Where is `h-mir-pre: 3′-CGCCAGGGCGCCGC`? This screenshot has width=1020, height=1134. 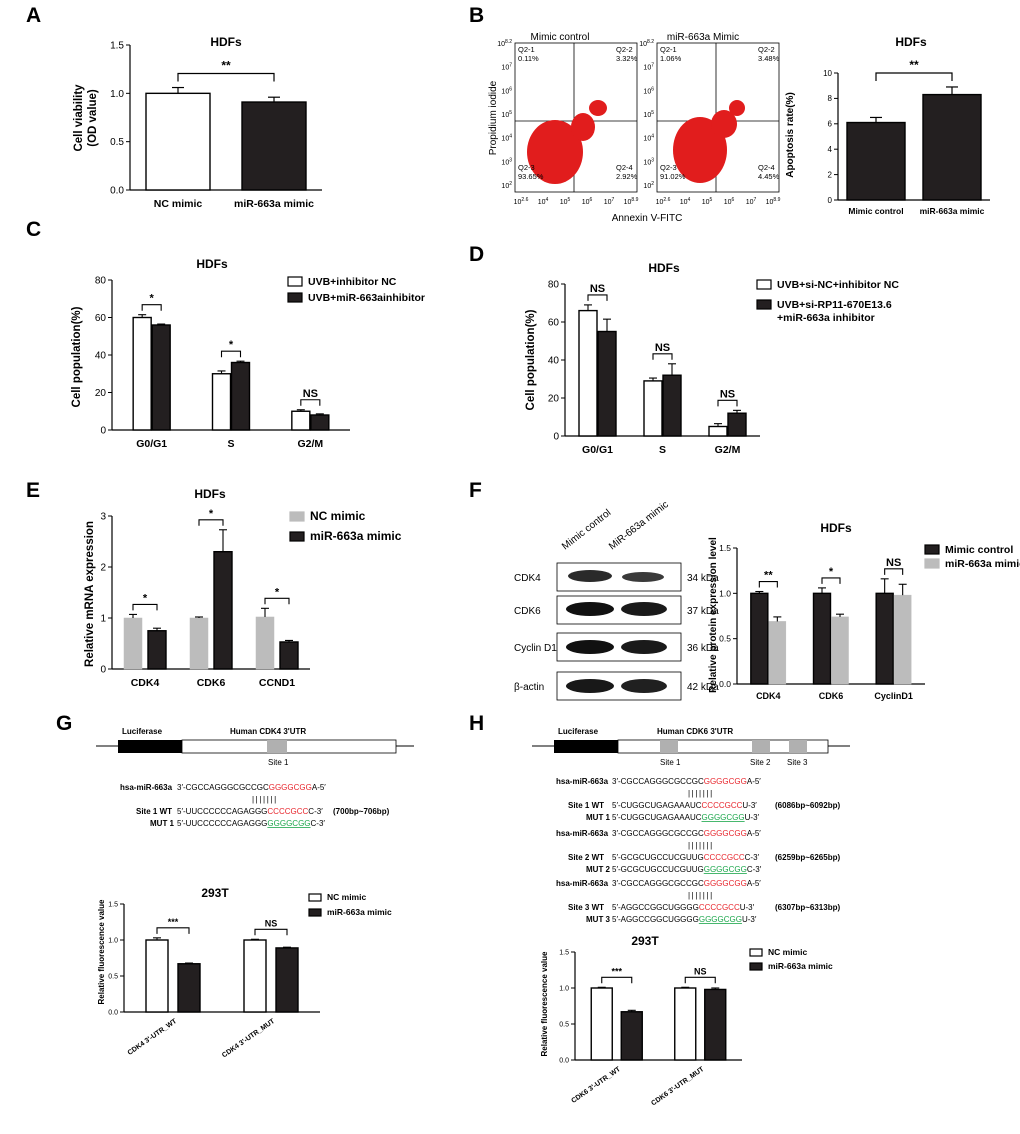 h-mir-pre: 3′-CGCCAGGGCGCCGC is located at coordinates (658, 833).